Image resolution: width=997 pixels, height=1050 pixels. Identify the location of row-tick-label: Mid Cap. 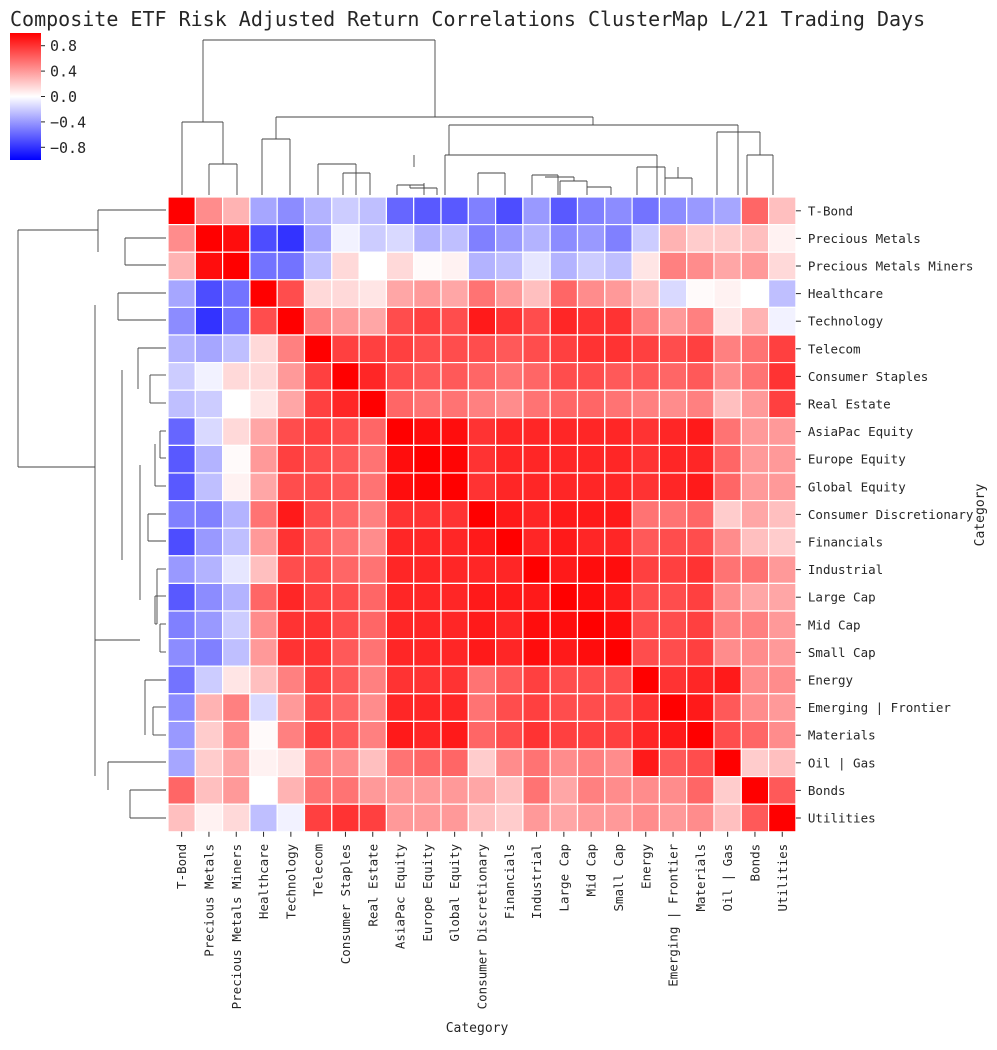
(834, 624).